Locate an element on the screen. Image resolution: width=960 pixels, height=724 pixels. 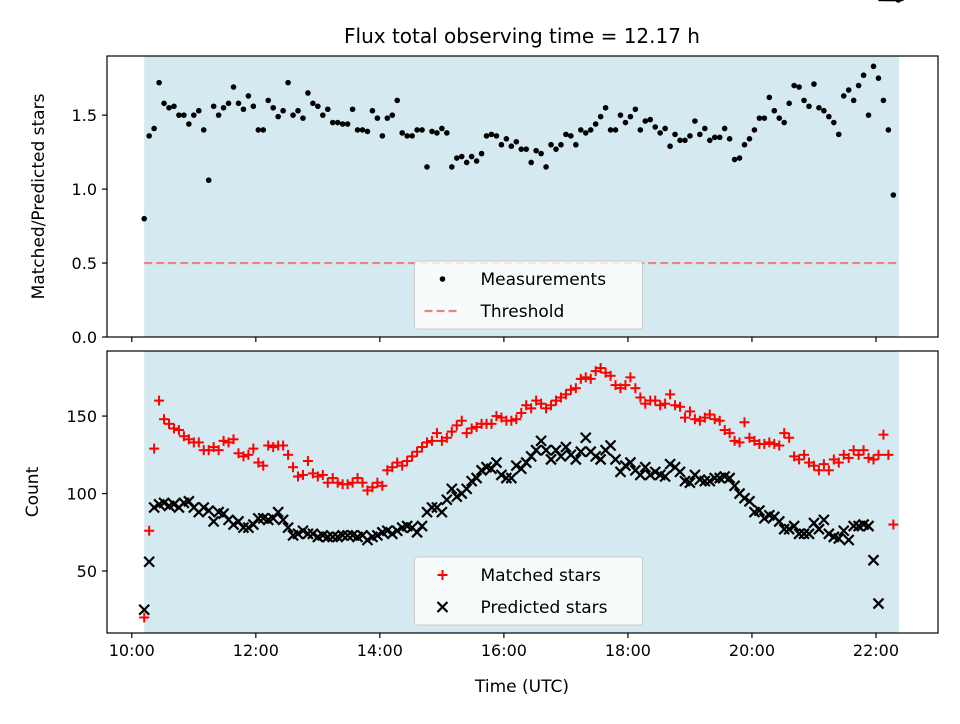
legend: Measurements Threshold is located at coordinates (528, 295).